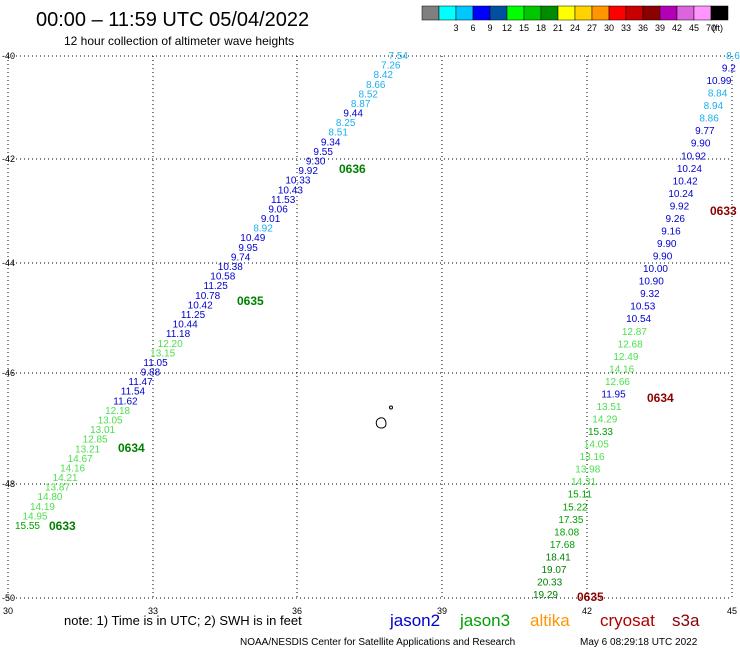 The width and height of the screenshot is (740, 650). I want to click on wave-height-label: 9.44, so click(353, 114).